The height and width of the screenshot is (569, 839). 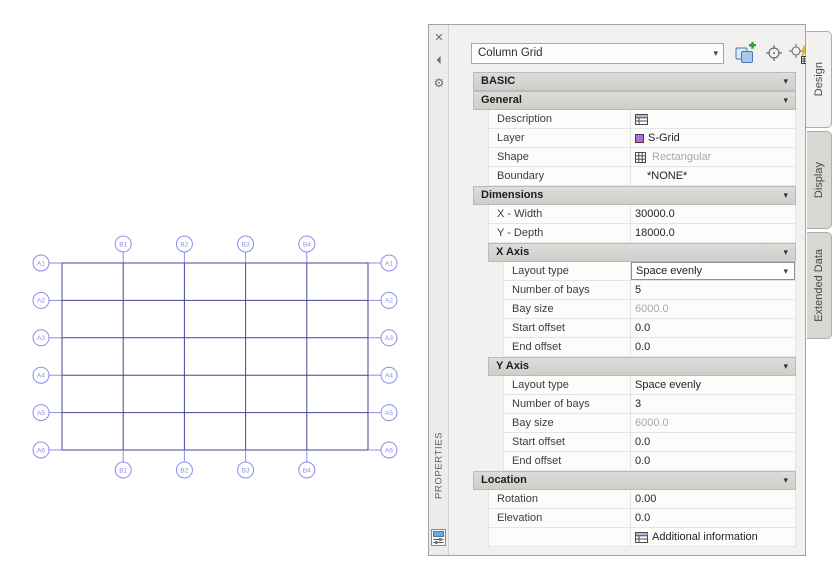 I want to click on shape-grid-icon, so click(x=641, y=157).